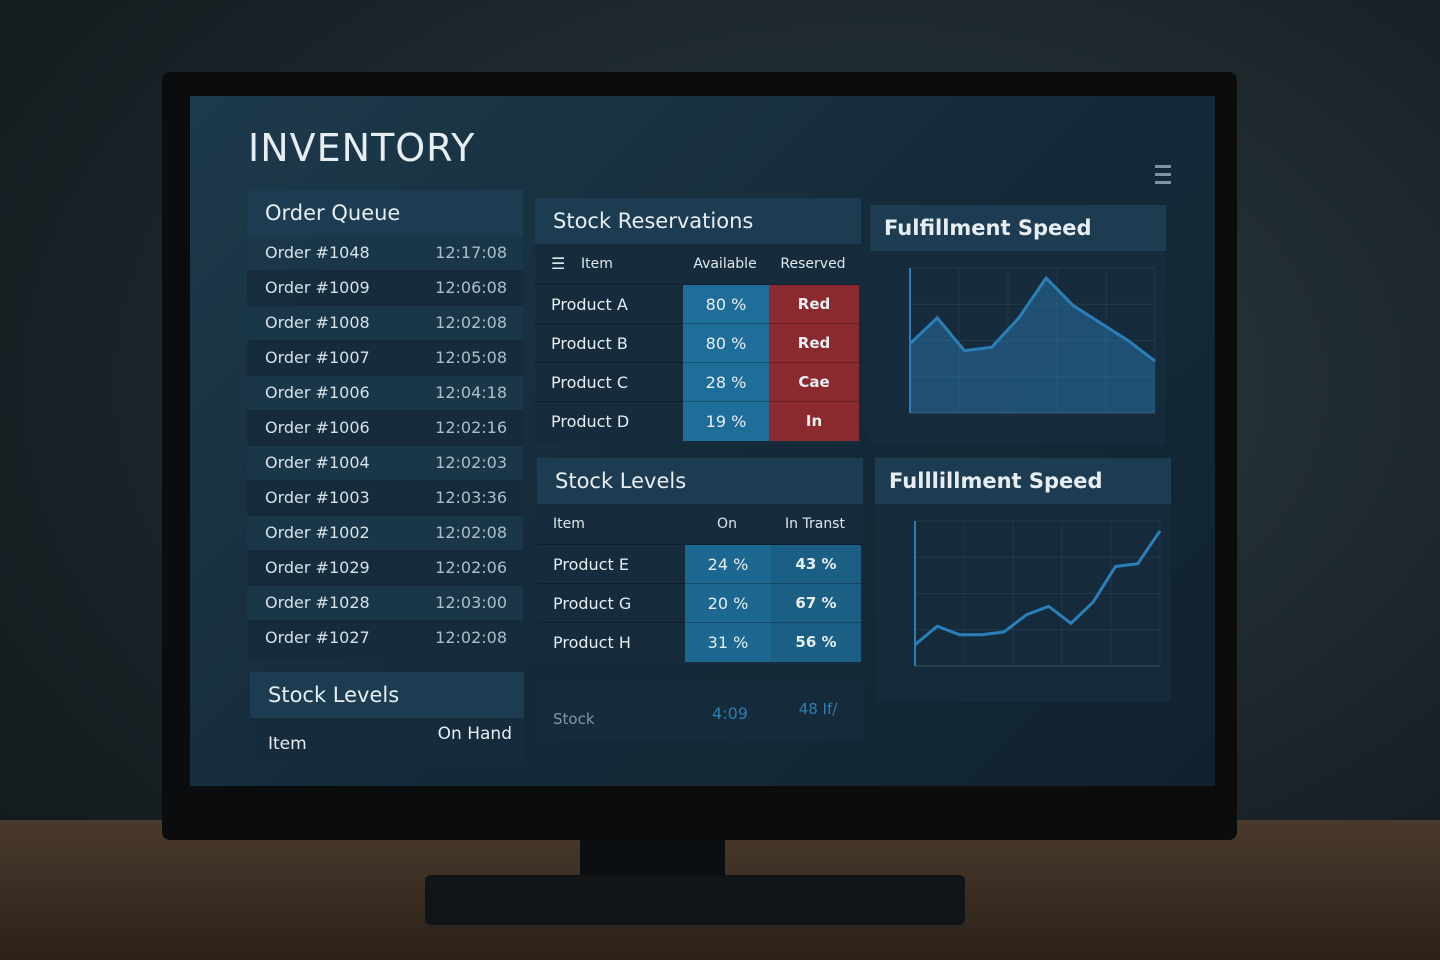 The width and height of the screenshot is (1440, 960). I want to click on column-header: Available, so click(725, 264).